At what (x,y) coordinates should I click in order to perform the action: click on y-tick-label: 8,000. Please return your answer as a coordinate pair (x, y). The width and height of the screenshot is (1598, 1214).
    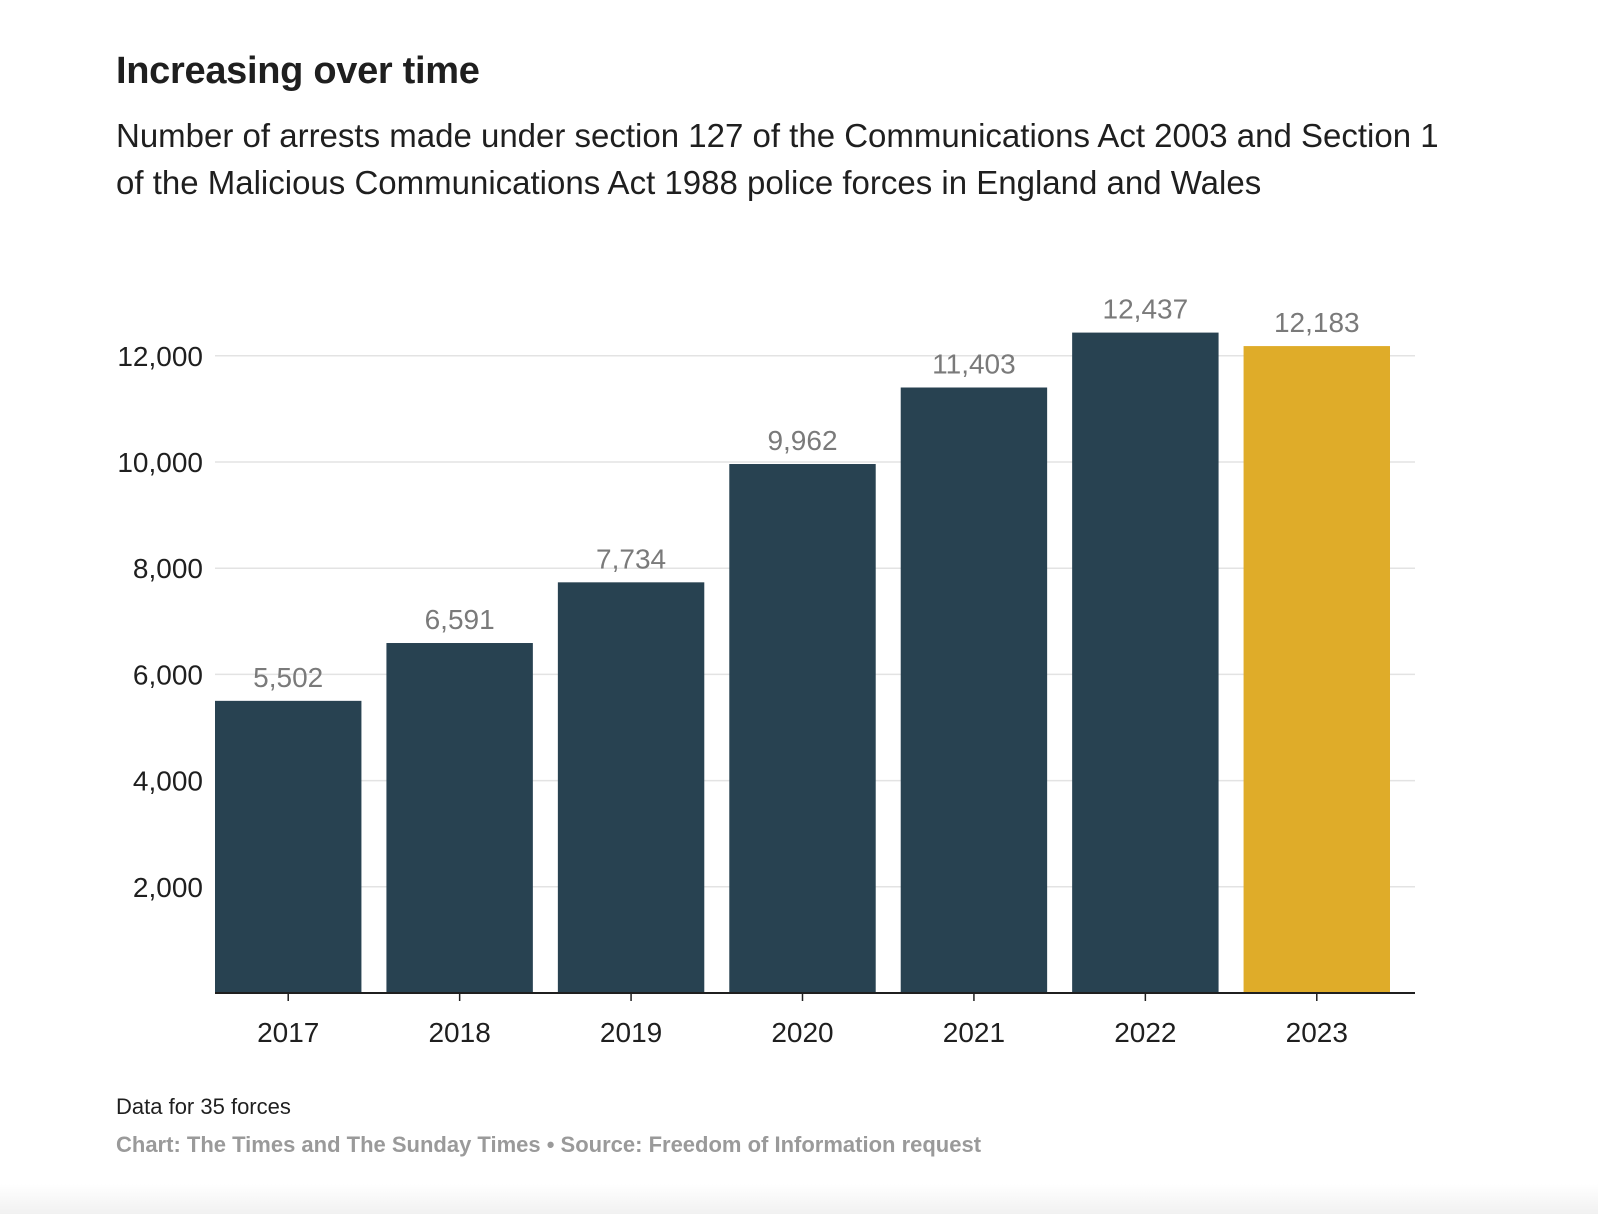
    Looking at the image, I should click on (168, 568).